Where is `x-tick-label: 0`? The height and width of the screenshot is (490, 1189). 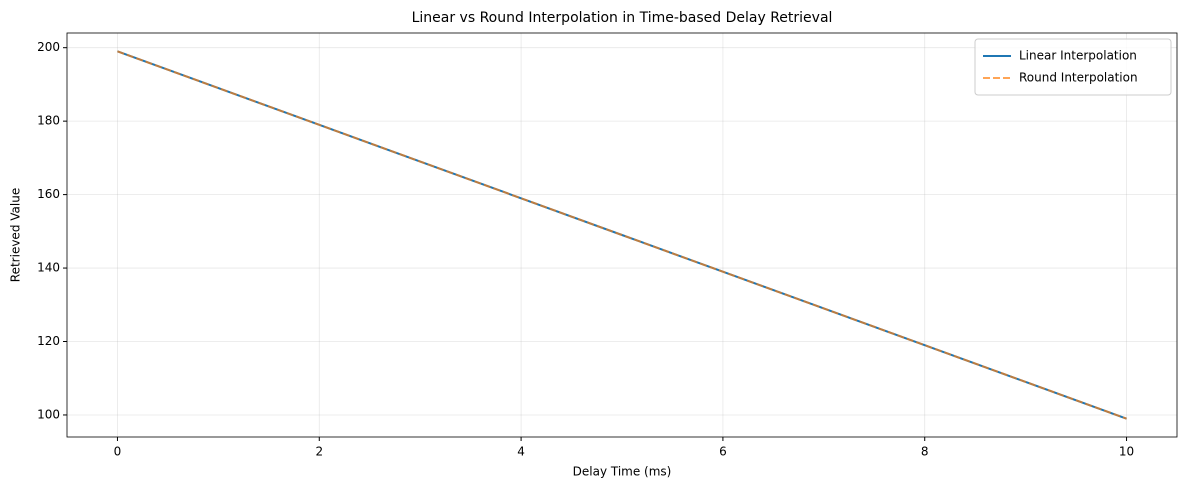 x-tick-label: 0 is located at coordinates (118, 452).